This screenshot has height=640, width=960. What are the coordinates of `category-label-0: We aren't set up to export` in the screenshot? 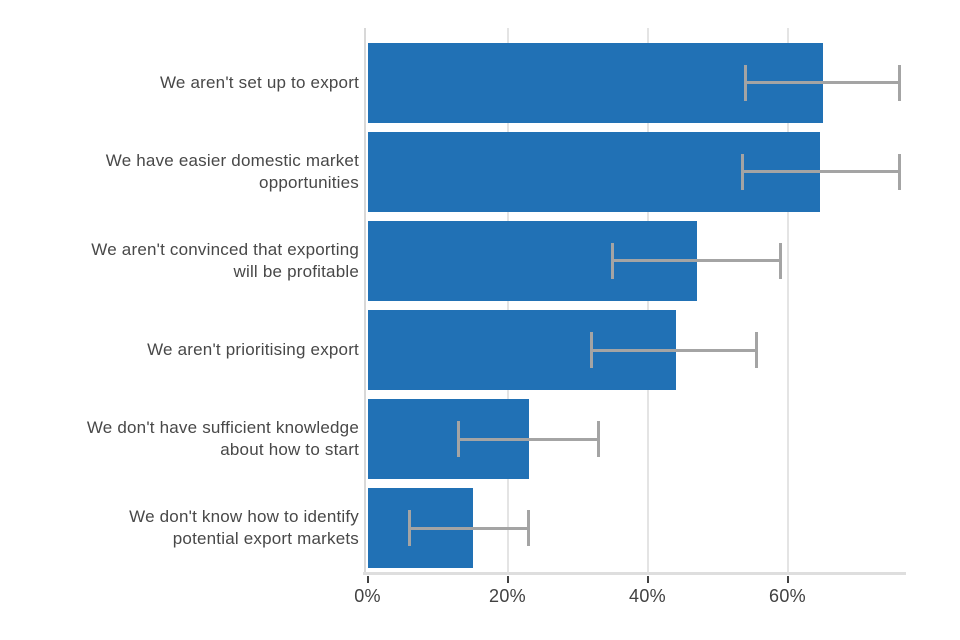 It's located at (259, 82).